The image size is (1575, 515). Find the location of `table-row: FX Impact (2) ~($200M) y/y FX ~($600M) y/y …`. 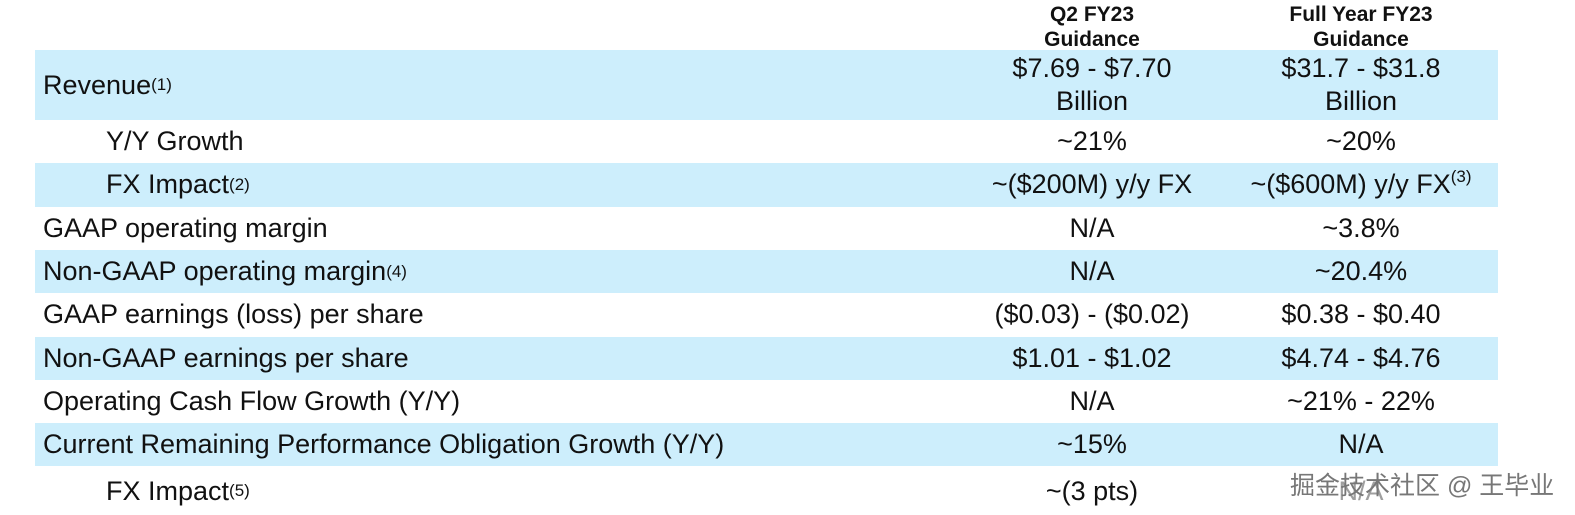

table-row: FX Impact (2) ~($200M) y/y FX ~($600M) y/y … is located at coordinates (766, 185).